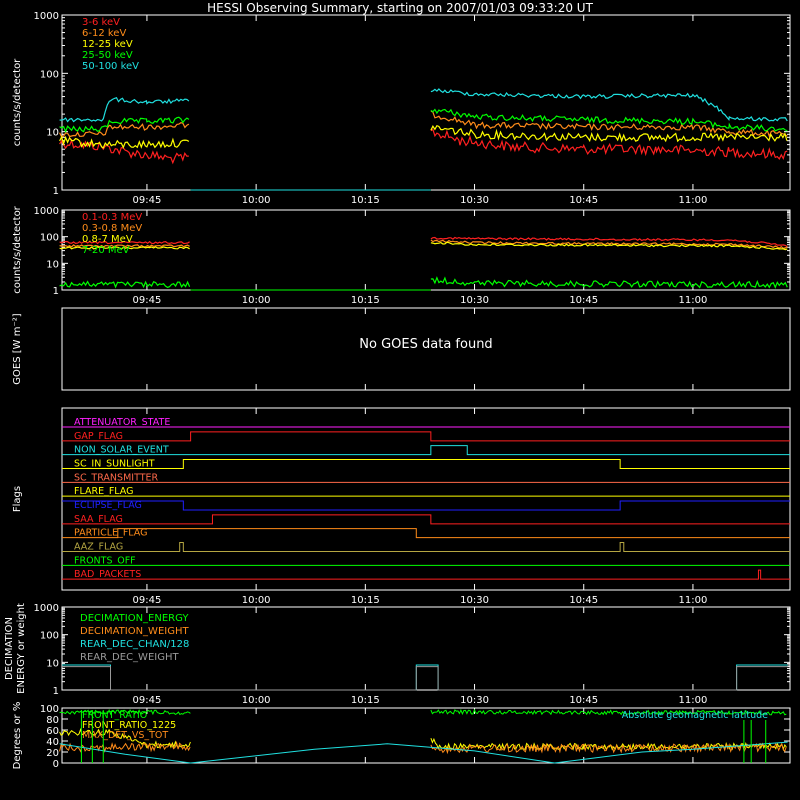  Describe the element at coordinates (52, 753) in the screenshot. I see `y-tick-label: 20` at that location.